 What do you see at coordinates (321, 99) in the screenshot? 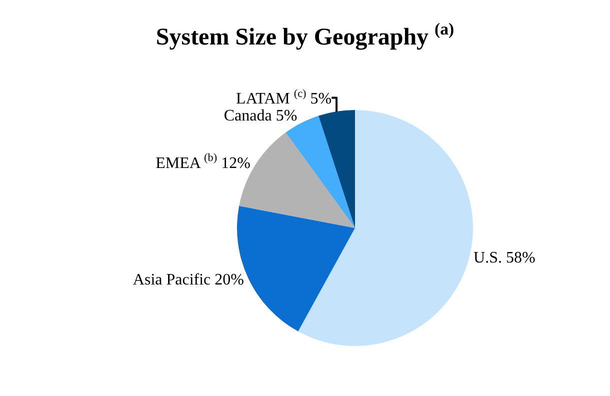
I see `data-label: 5%` at bounding box center [321, 99].